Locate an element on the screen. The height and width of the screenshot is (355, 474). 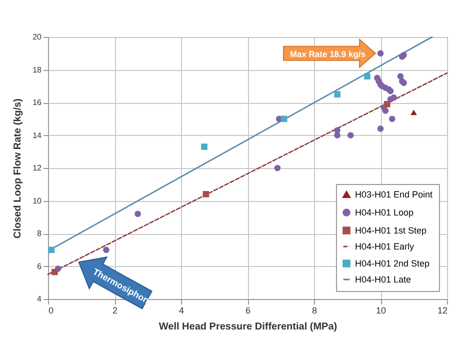
legend-label: H03-H01 End Point is located at coordinates (394, 195).